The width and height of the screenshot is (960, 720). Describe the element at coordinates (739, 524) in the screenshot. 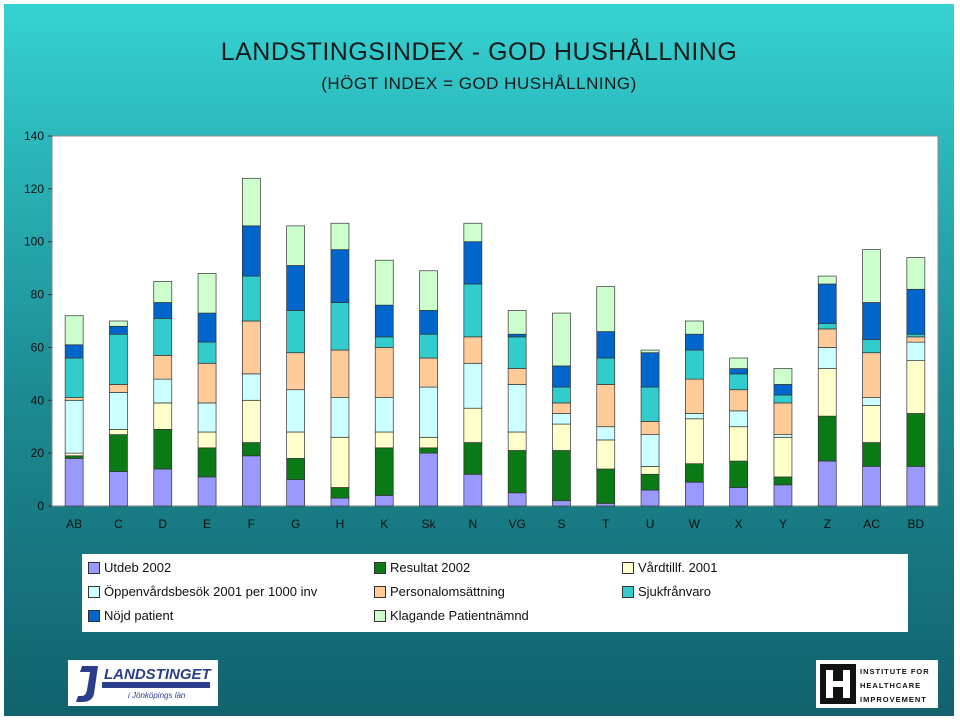

I see `x-tick-label: X` at that location.